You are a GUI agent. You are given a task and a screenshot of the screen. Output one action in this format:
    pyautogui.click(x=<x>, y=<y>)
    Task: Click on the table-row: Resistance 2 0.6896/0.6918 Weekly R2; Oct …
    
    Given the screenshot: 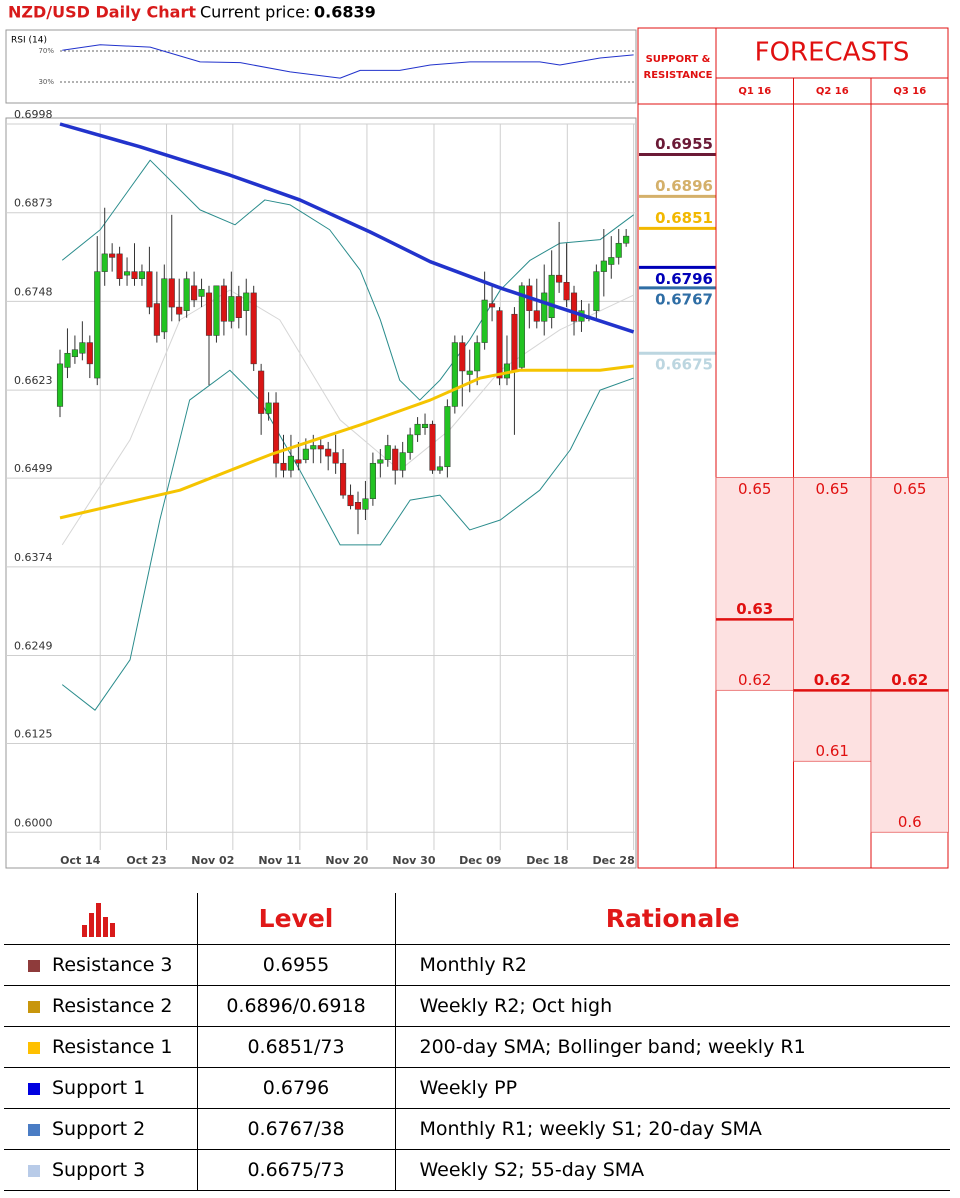 What is the action you would take?
    pyautogui.click(x=477, y=1006)
    